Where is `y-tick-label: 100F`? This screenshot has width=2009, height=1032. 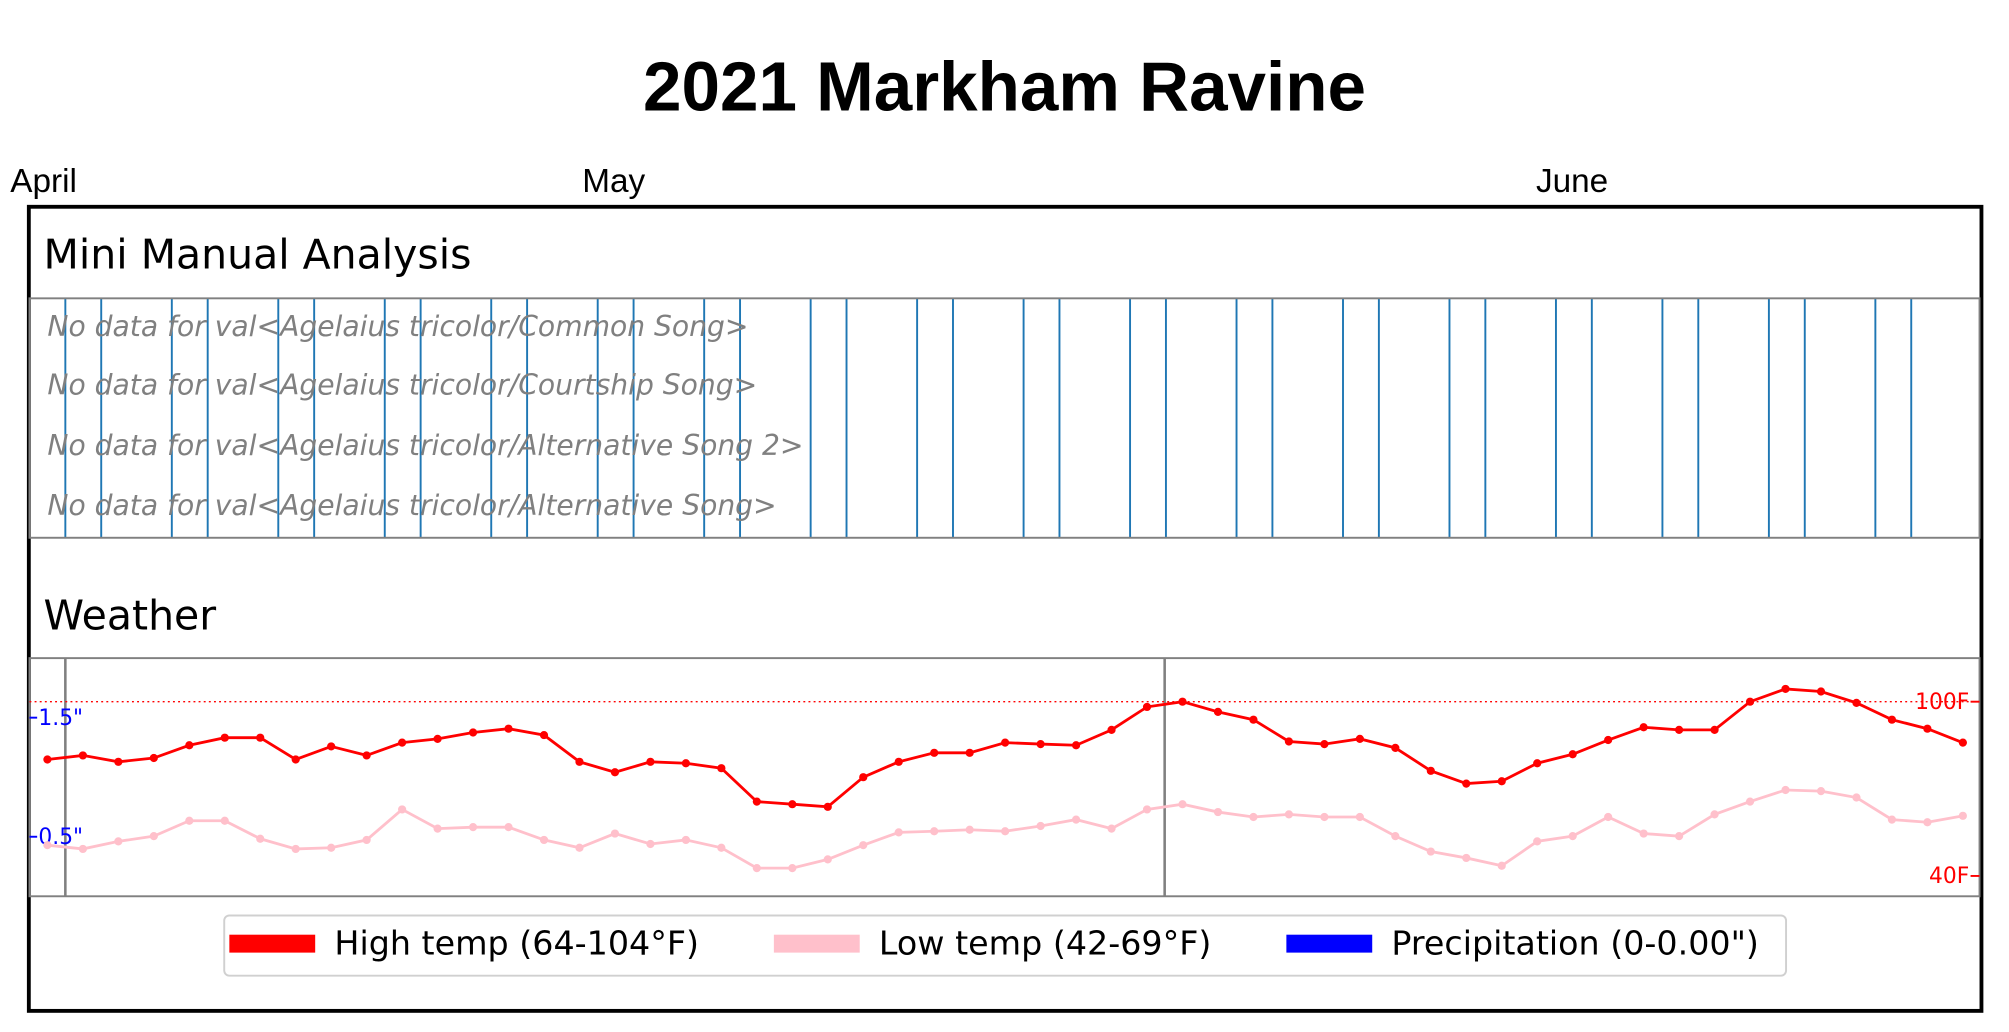
y-tick-label: 100F is located at coordinates (1942, 702).